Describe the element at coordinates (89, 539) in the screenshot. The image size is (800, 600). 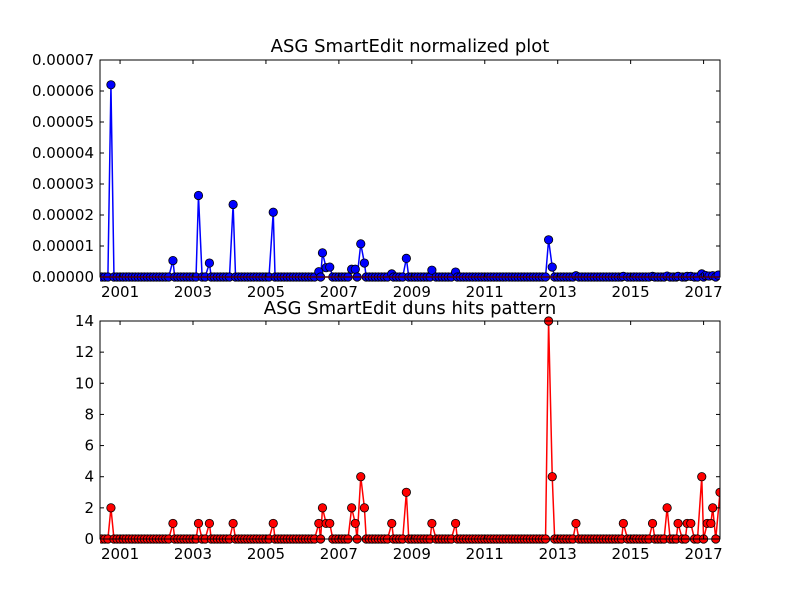
I see `y-tick-label: 0` at that location.